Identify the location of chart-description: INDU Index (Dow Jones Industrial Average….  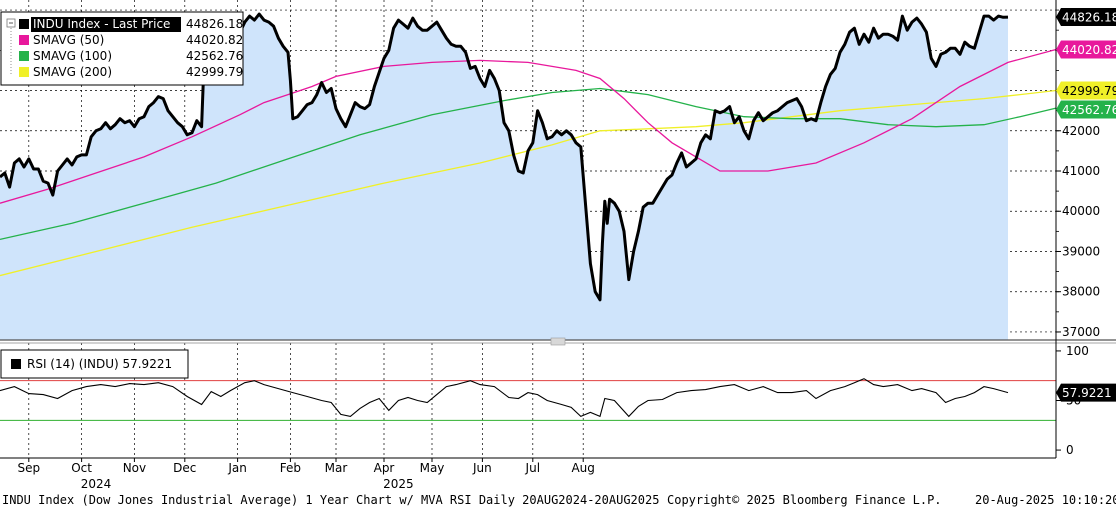
(331, 500).